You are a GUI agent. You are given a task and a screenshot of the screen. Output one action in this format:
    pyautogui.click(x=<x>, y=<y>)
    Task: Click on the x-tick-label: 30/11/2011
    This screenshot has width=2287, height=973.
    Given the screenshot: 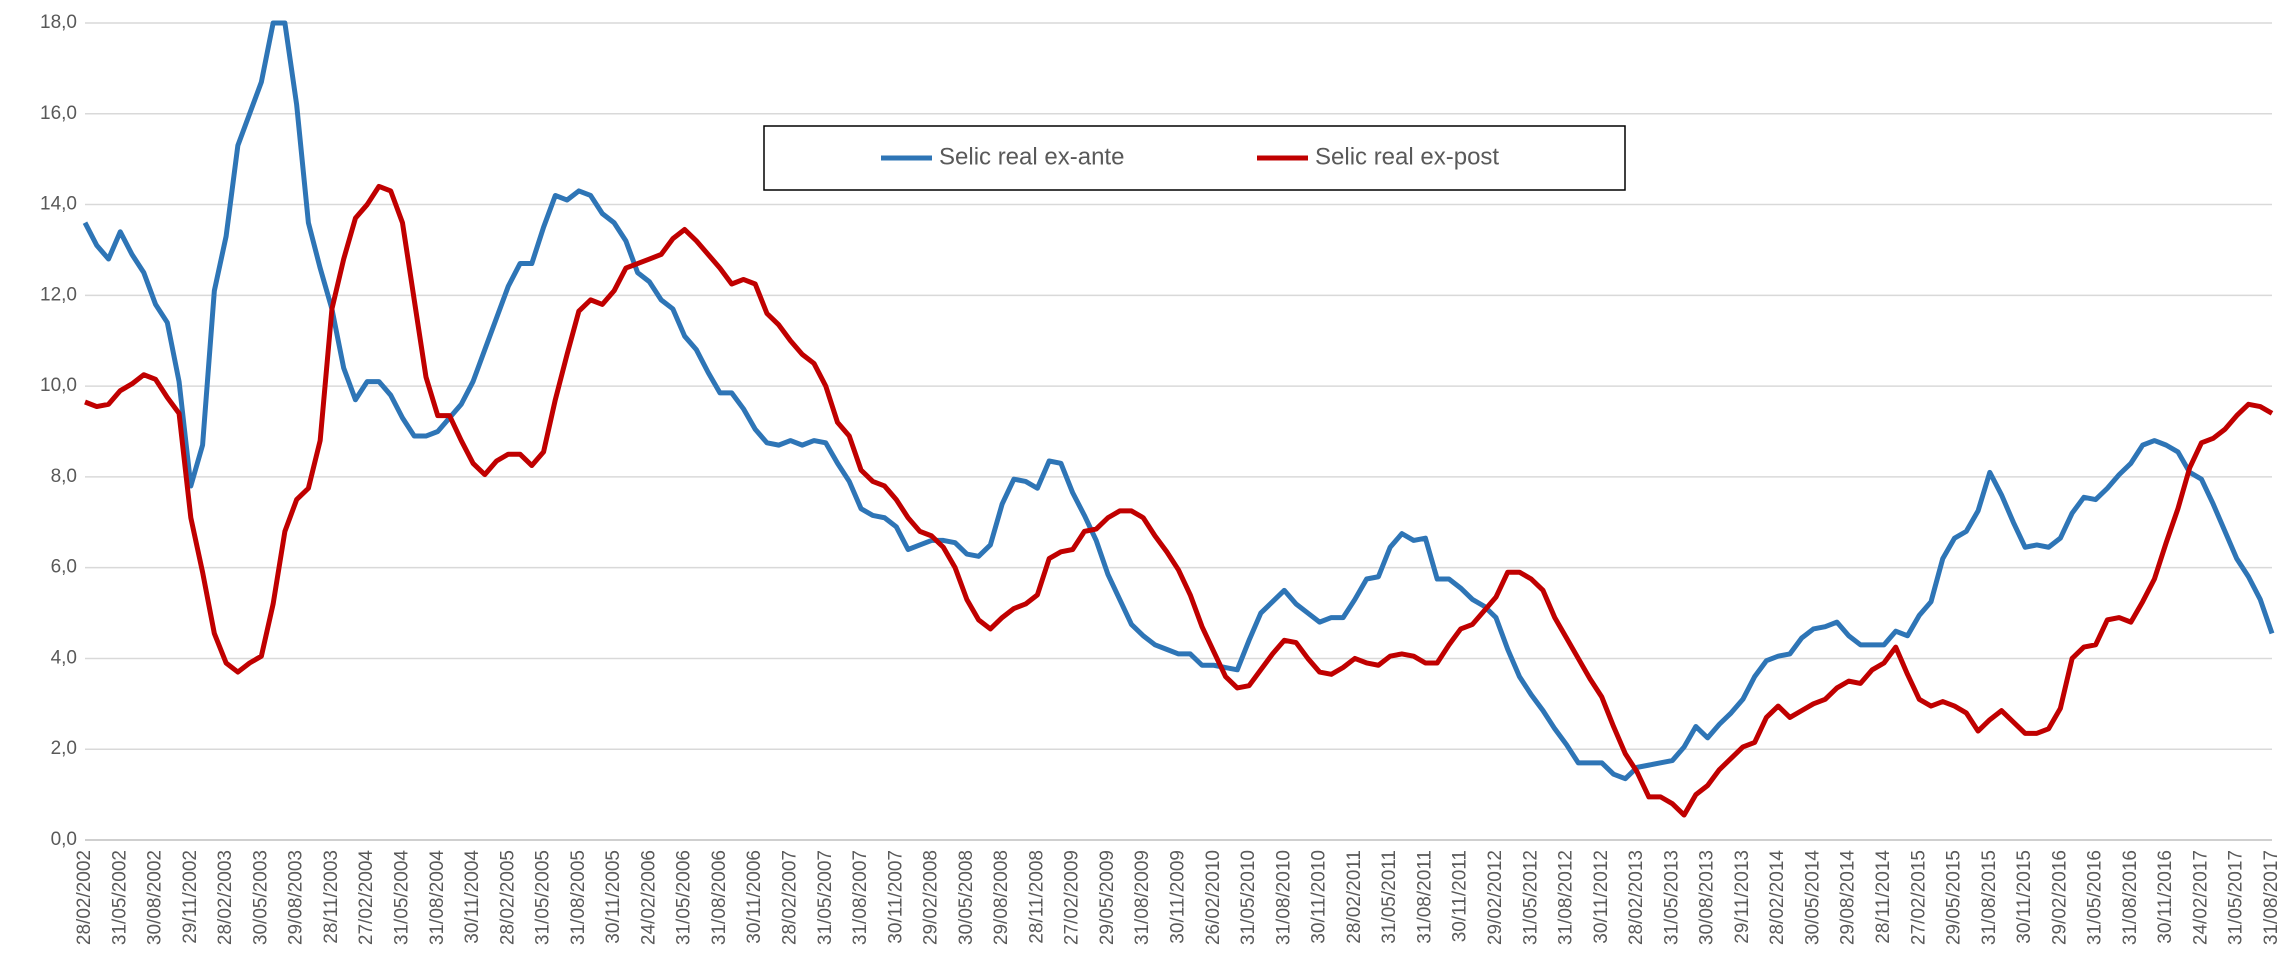 What is the action you would take?
    pyautogui.click(x=1460, y=896)
    